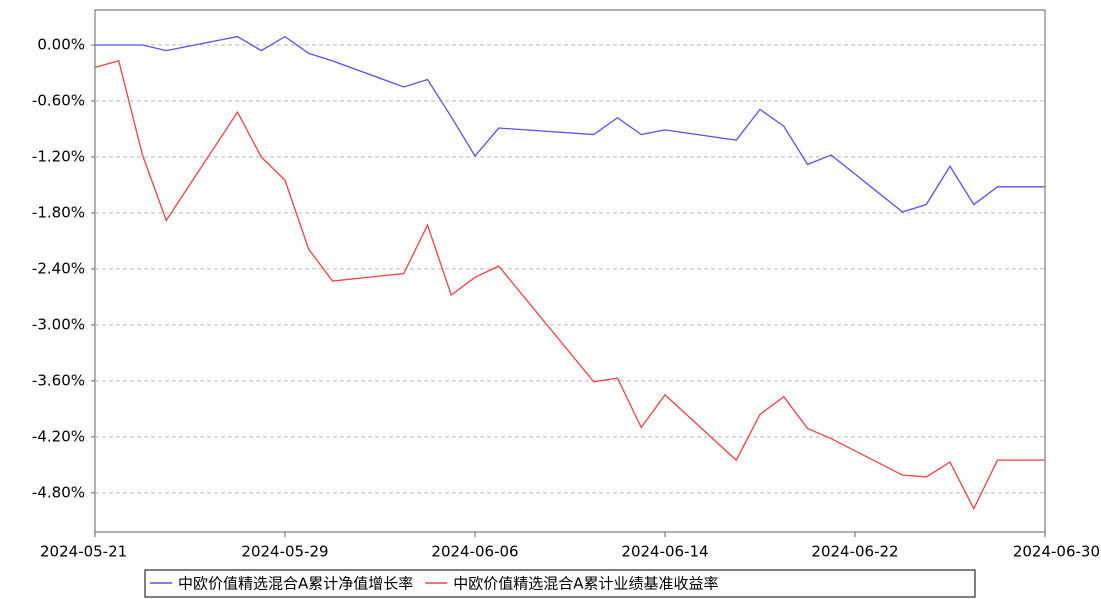 This screenshot has width=1101, height=599. What do you see at coordinates (58, 324) in the screenshot?
I see `y-tick-label: -3.00%` at bounding box center [58, 324].